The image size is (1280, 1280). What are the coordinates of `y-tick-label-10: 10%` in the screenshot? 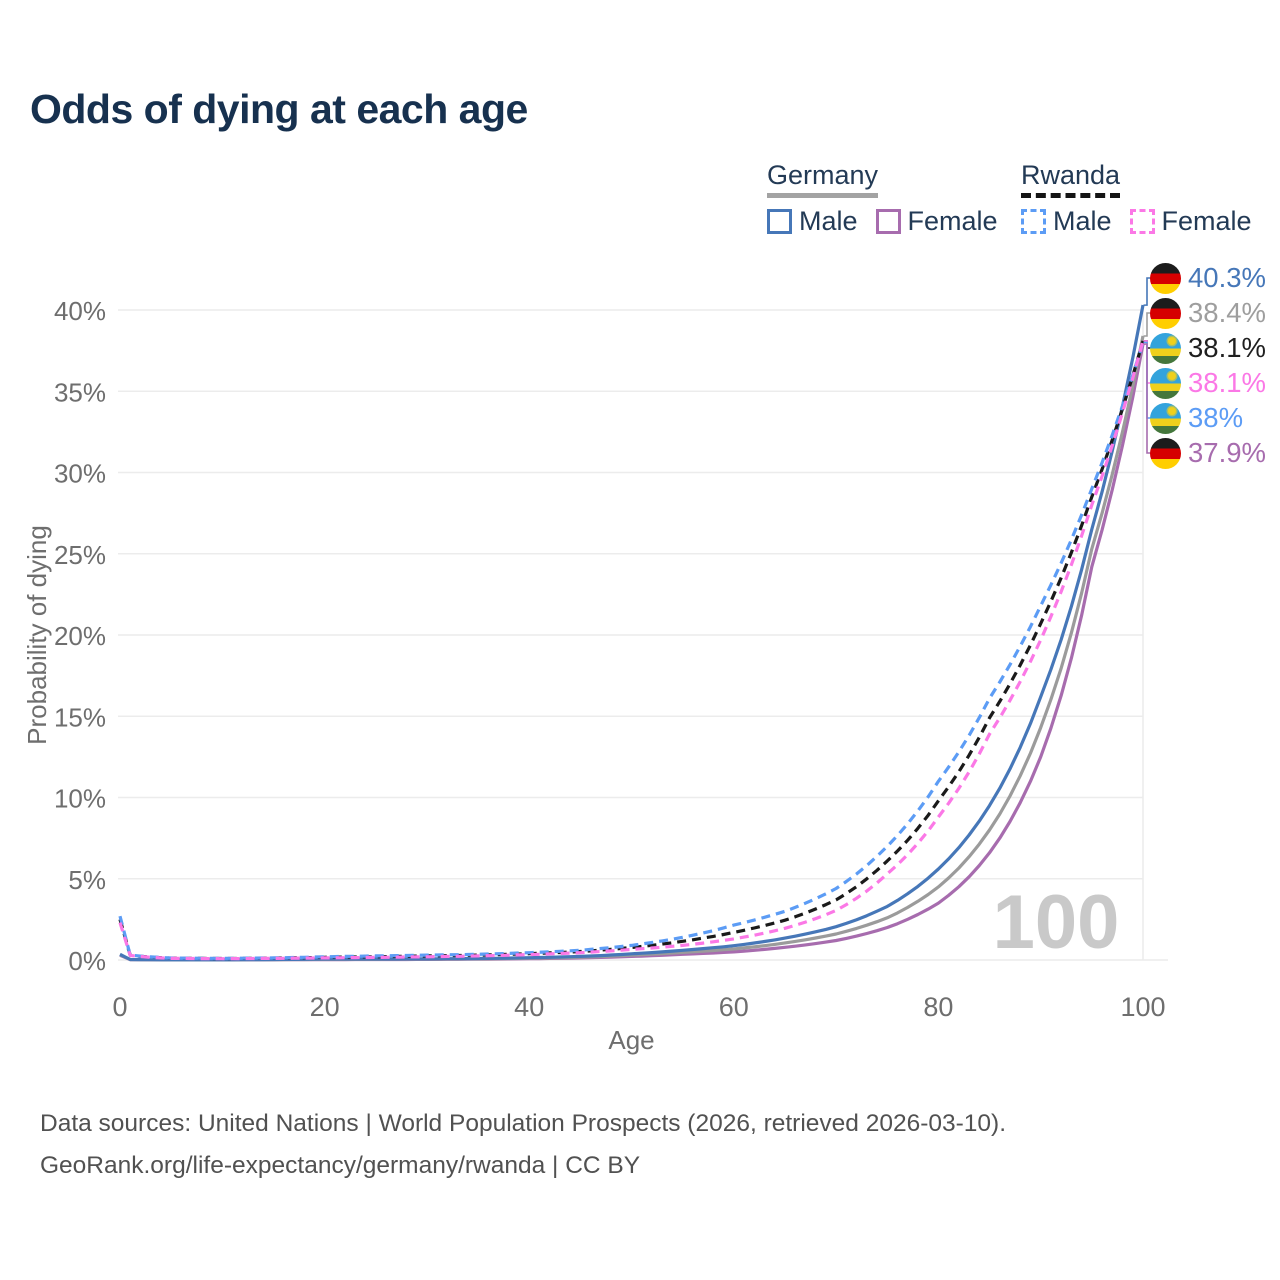 It's located at (80, 799).